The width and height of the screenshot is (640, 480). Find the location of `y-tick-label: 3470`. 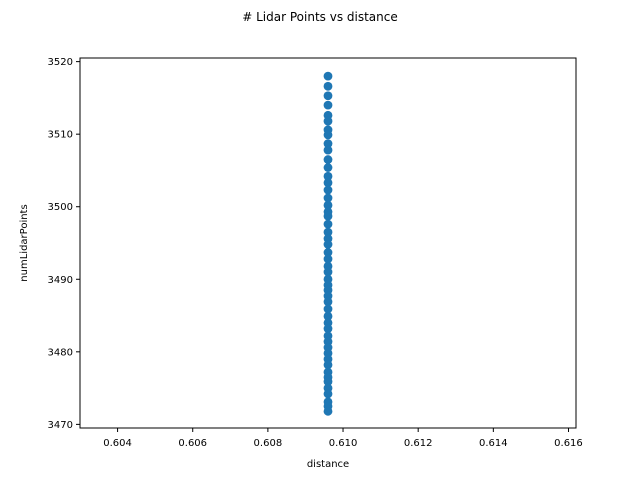

y-tick-label: 3470 is located at coordinates (60, 425).